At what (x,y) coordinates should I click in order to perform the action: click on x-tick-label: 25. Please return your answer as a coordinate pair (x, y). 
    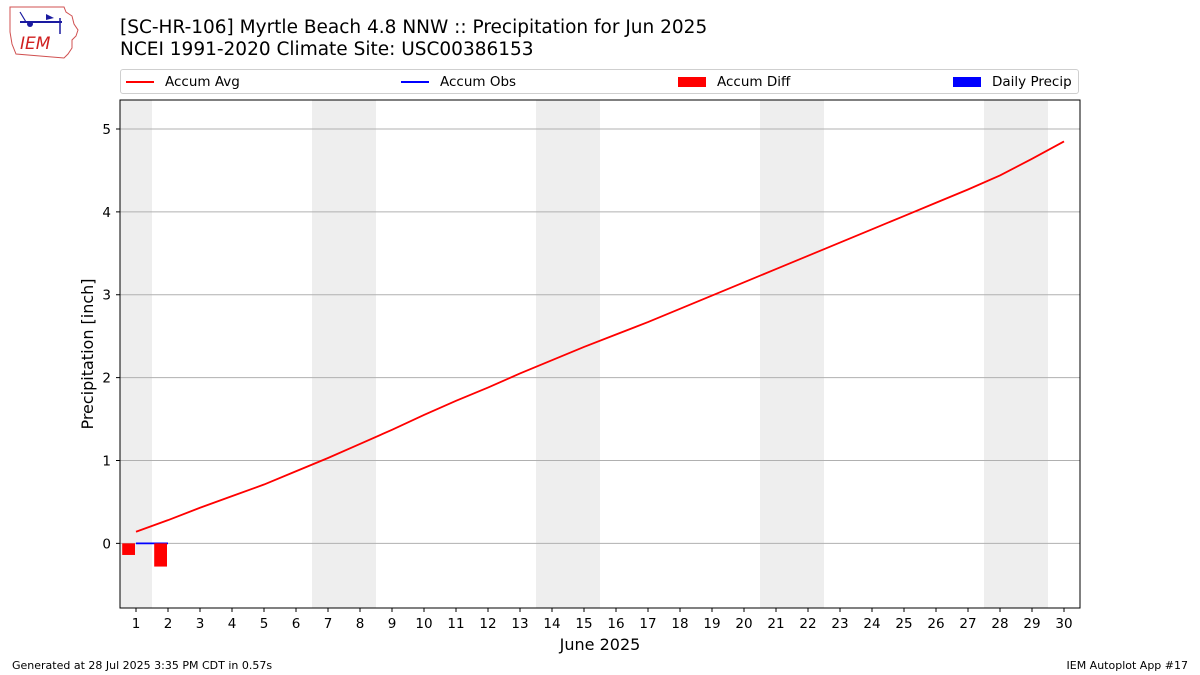
    Looking at the image, I should click on (903, 624).